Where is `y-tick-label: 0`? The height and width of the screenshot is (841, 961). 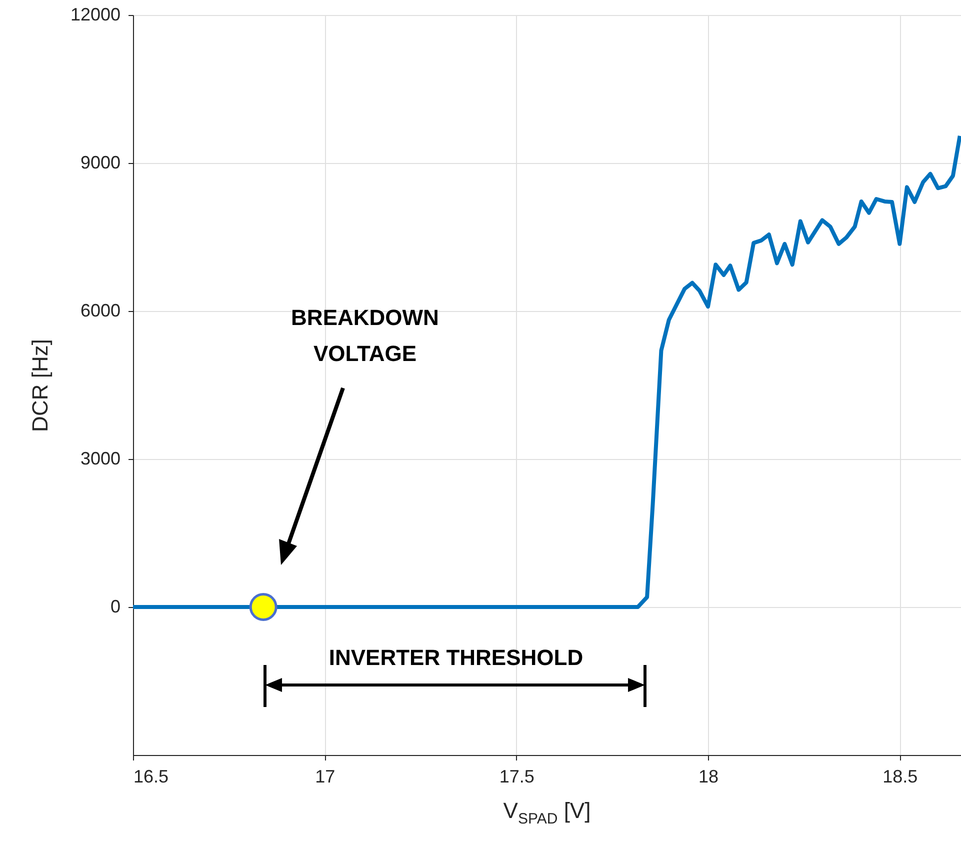 y-tick-label: 0 is located at coordinates (115, 606).